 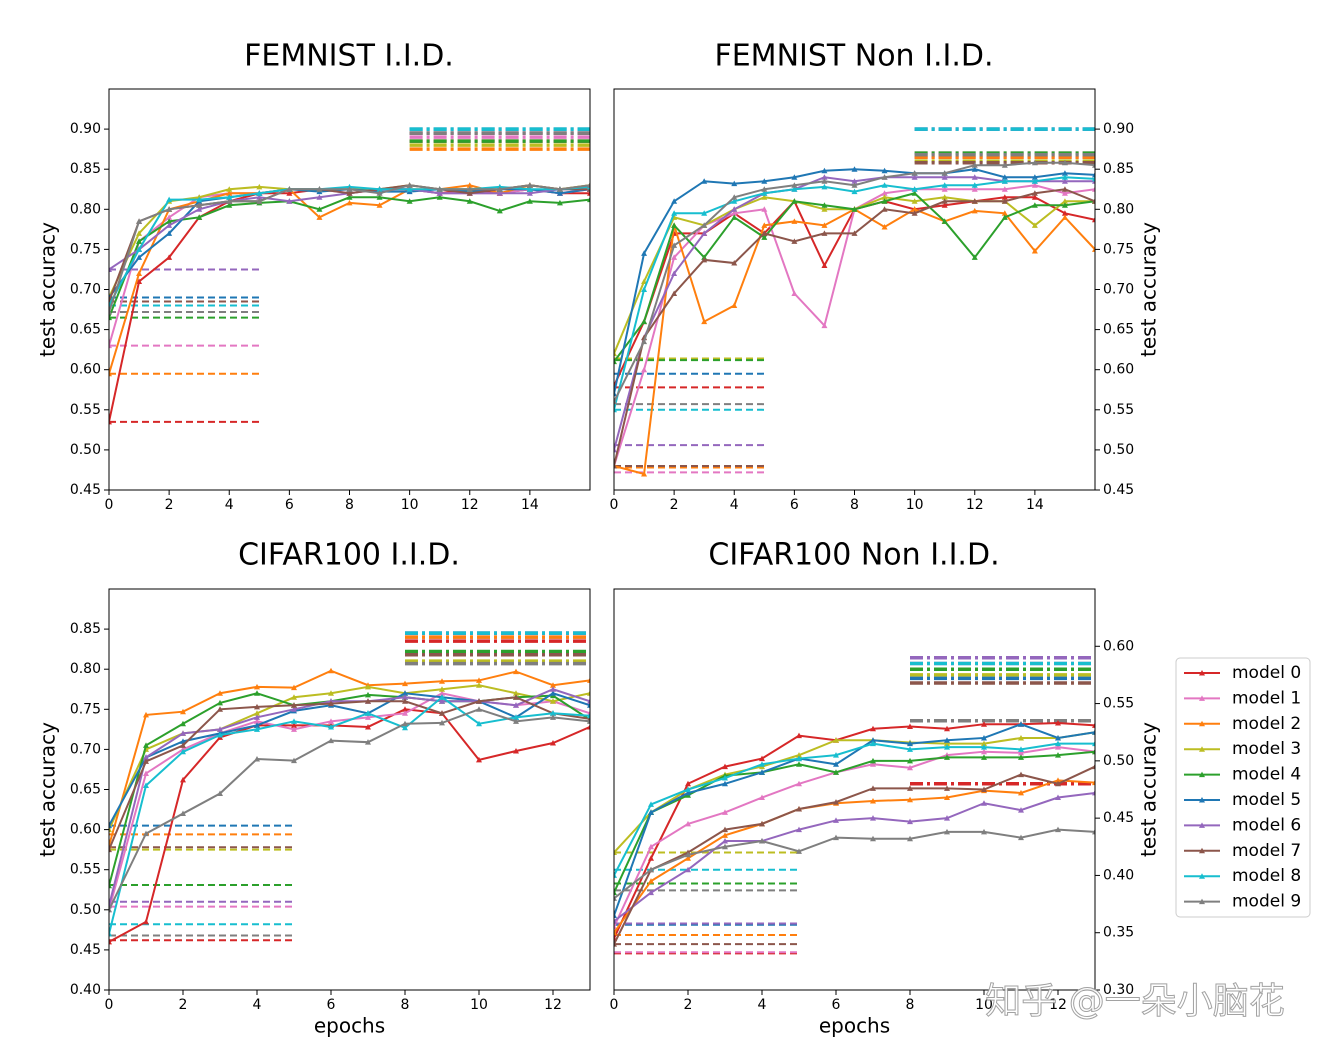 What do you see at coordinates (1266, 851) in the screenshot?
I see `legend-label: model 7` at bounding box center [1266, 851].